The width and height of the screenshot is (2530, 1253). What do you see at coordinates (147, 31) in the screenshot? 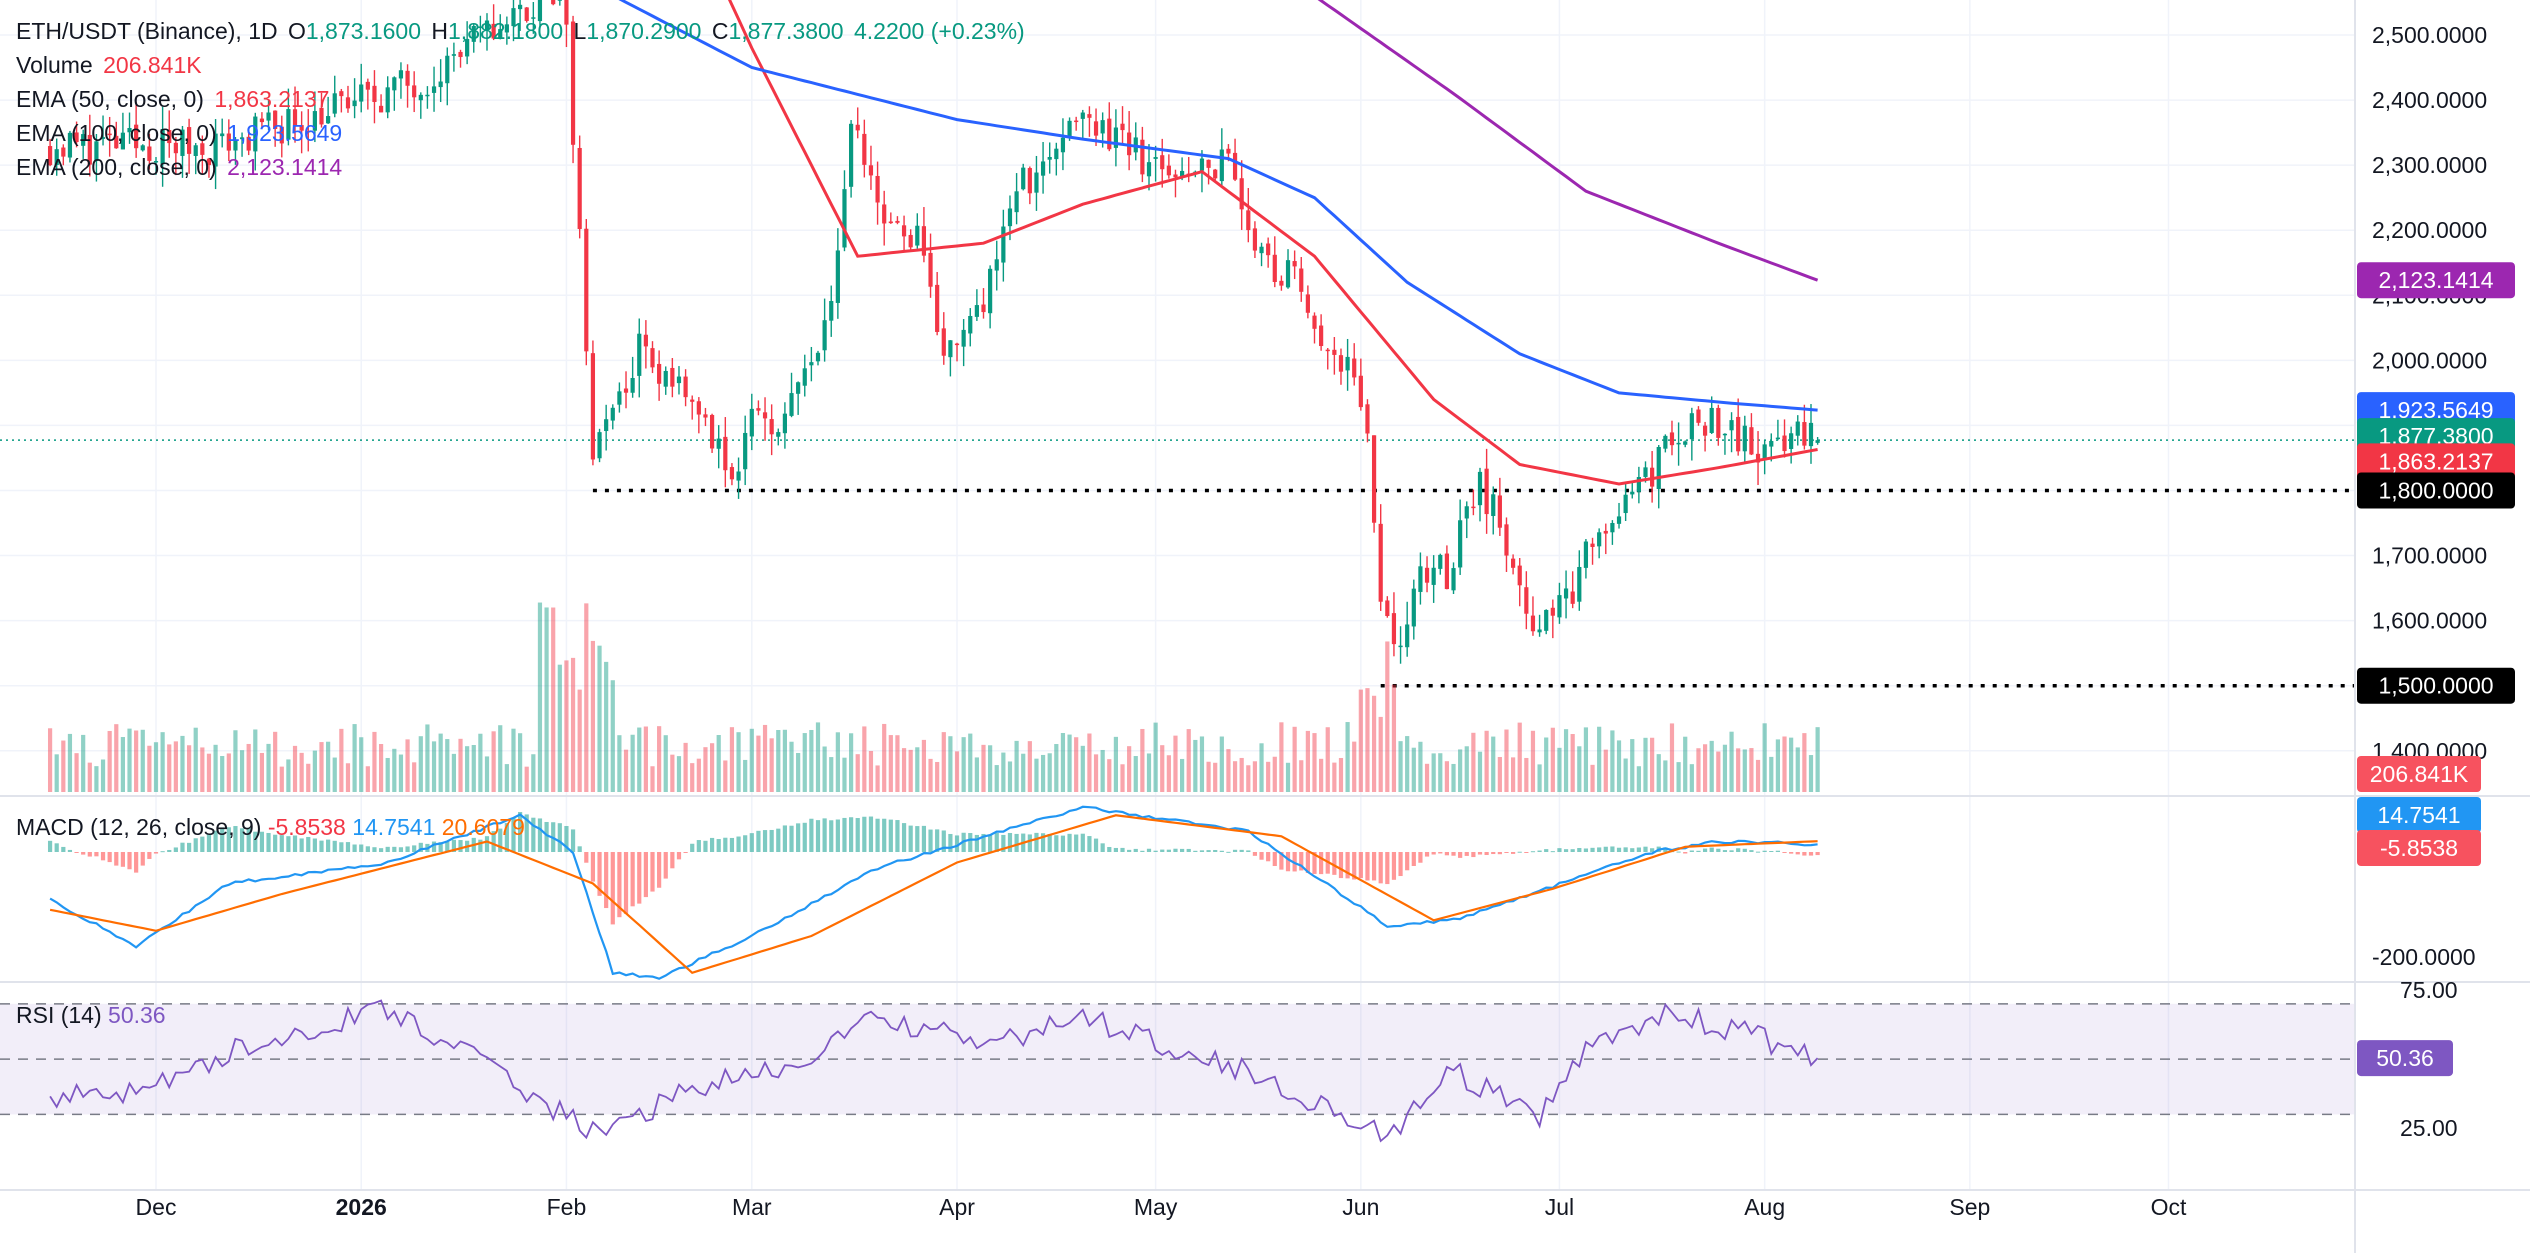
I see `symbol-title: ETH/USDT (Binance), 1D` at bounding box center [147, 31].